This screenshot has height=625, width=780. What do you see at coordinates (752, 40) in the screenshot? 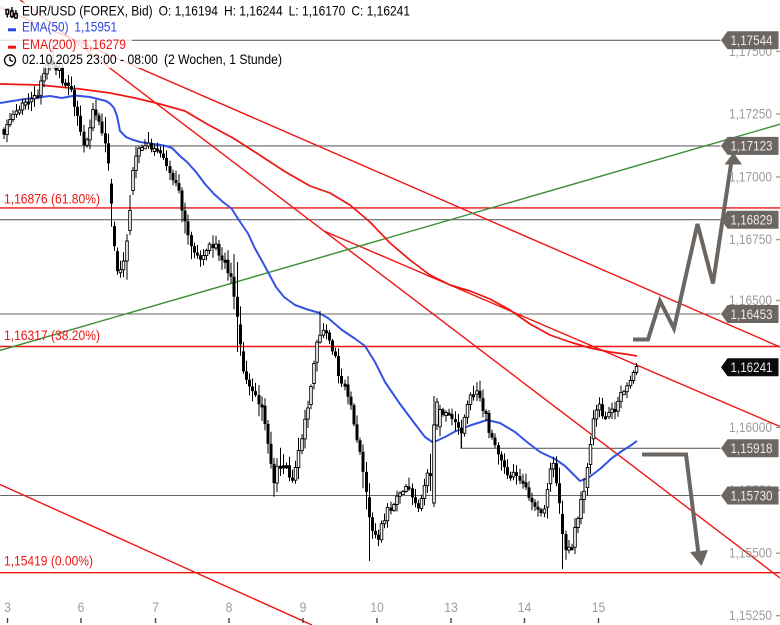
I see `svg-text: 1,17544` at bounding box center [752, 40].